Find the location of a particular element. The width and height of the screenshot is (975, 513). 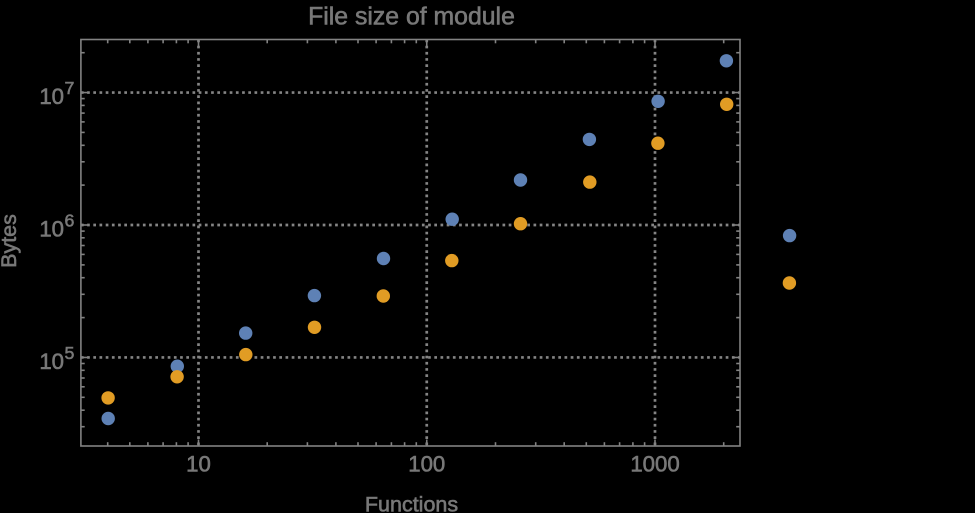

svg-text: 7 is located at coordinates (70, 88).